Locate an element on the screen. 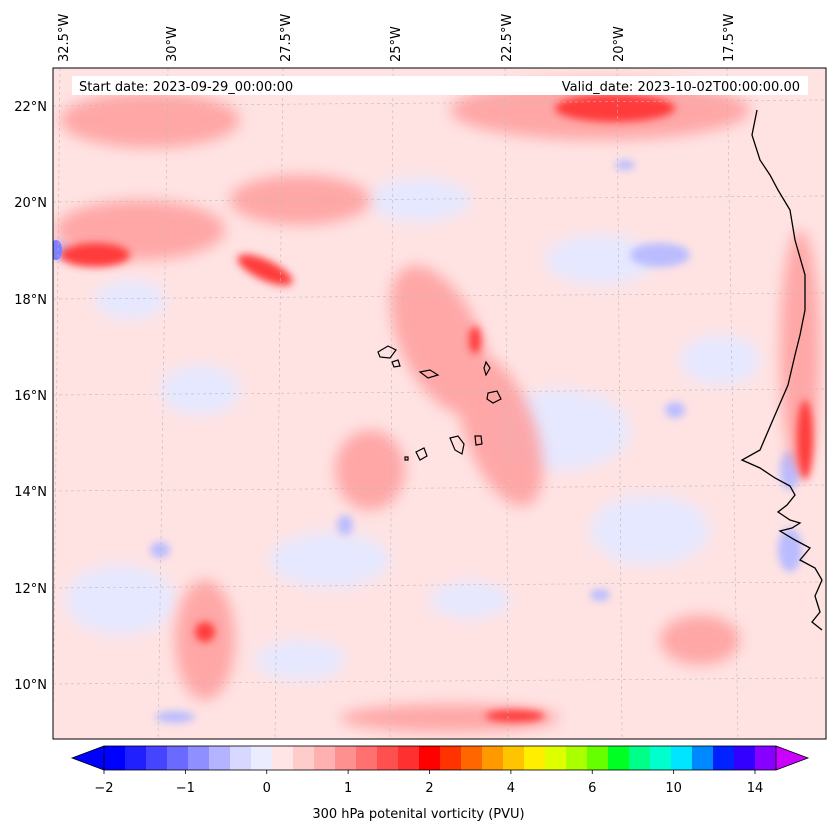  colorbar-tick-label: 6 is located at coordinates (592, 788).